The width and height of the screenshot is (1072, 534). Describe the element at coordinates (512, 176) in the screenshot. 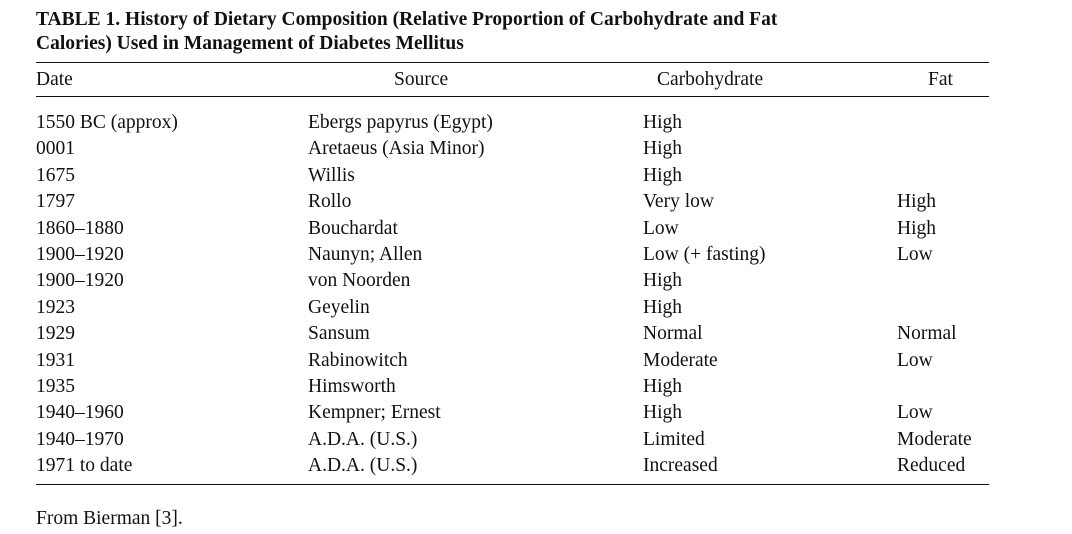

I see `table-row: 1675 Willis High` at that location.